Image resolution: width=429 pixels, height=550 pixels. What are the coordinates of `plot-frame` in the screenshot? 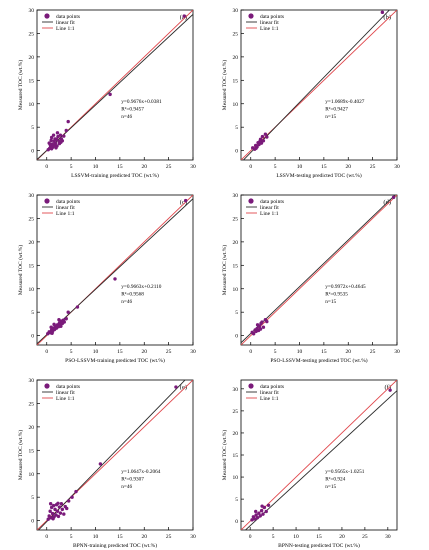 It's located at (319, 85).